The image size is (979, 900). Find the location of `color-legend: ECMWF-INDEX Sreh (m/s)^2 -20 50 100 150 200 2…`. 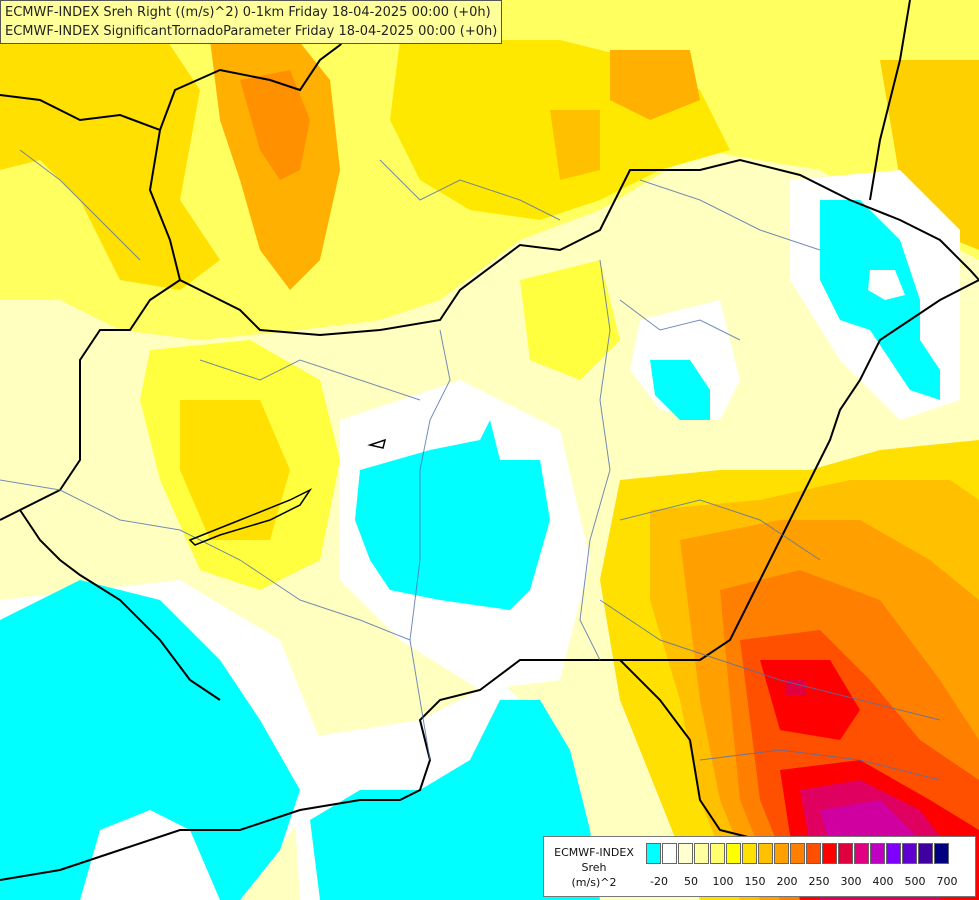

color-legend: ECMWF-INDEX Sreh (m/s)^2 -20 50 100 150 200 2… is located at coordinates (759, 866).